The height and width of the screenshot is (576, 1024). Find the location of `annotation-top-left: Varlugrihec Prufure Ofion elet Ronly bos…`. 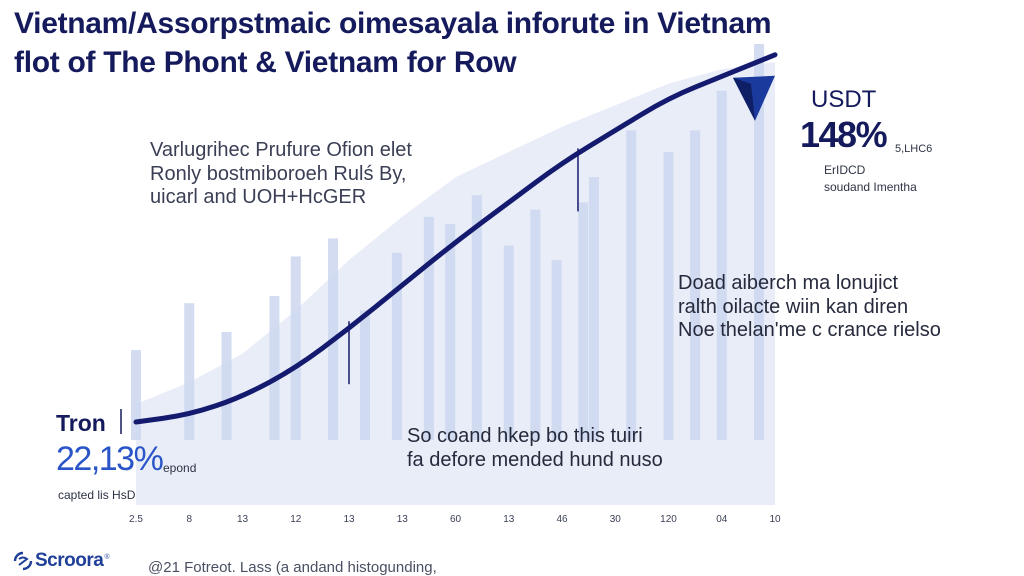

annotation-top-left: Varlugrihec Prufure Ofion elet Ronly bos… is located at coordinates (281, 174).